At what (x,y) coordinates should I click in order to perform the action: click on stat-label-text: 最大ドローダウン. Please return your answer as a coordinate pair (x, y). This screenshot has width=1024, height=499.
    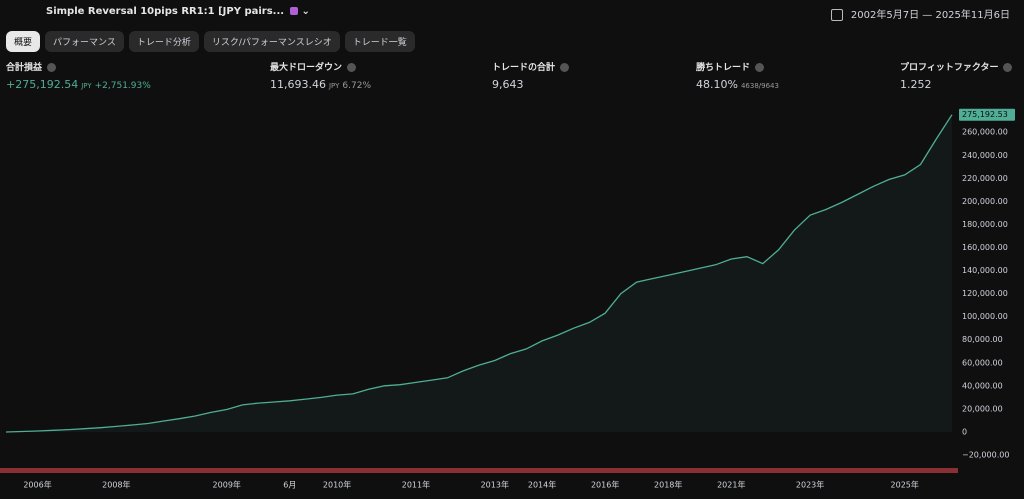
    Looking at the image, I should click on (306, 68).